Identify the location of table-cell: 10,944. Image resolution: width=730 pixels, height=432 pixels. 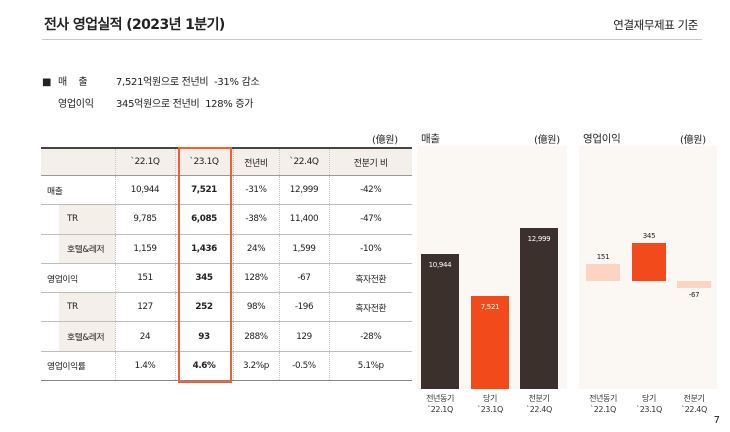
(144, 190).